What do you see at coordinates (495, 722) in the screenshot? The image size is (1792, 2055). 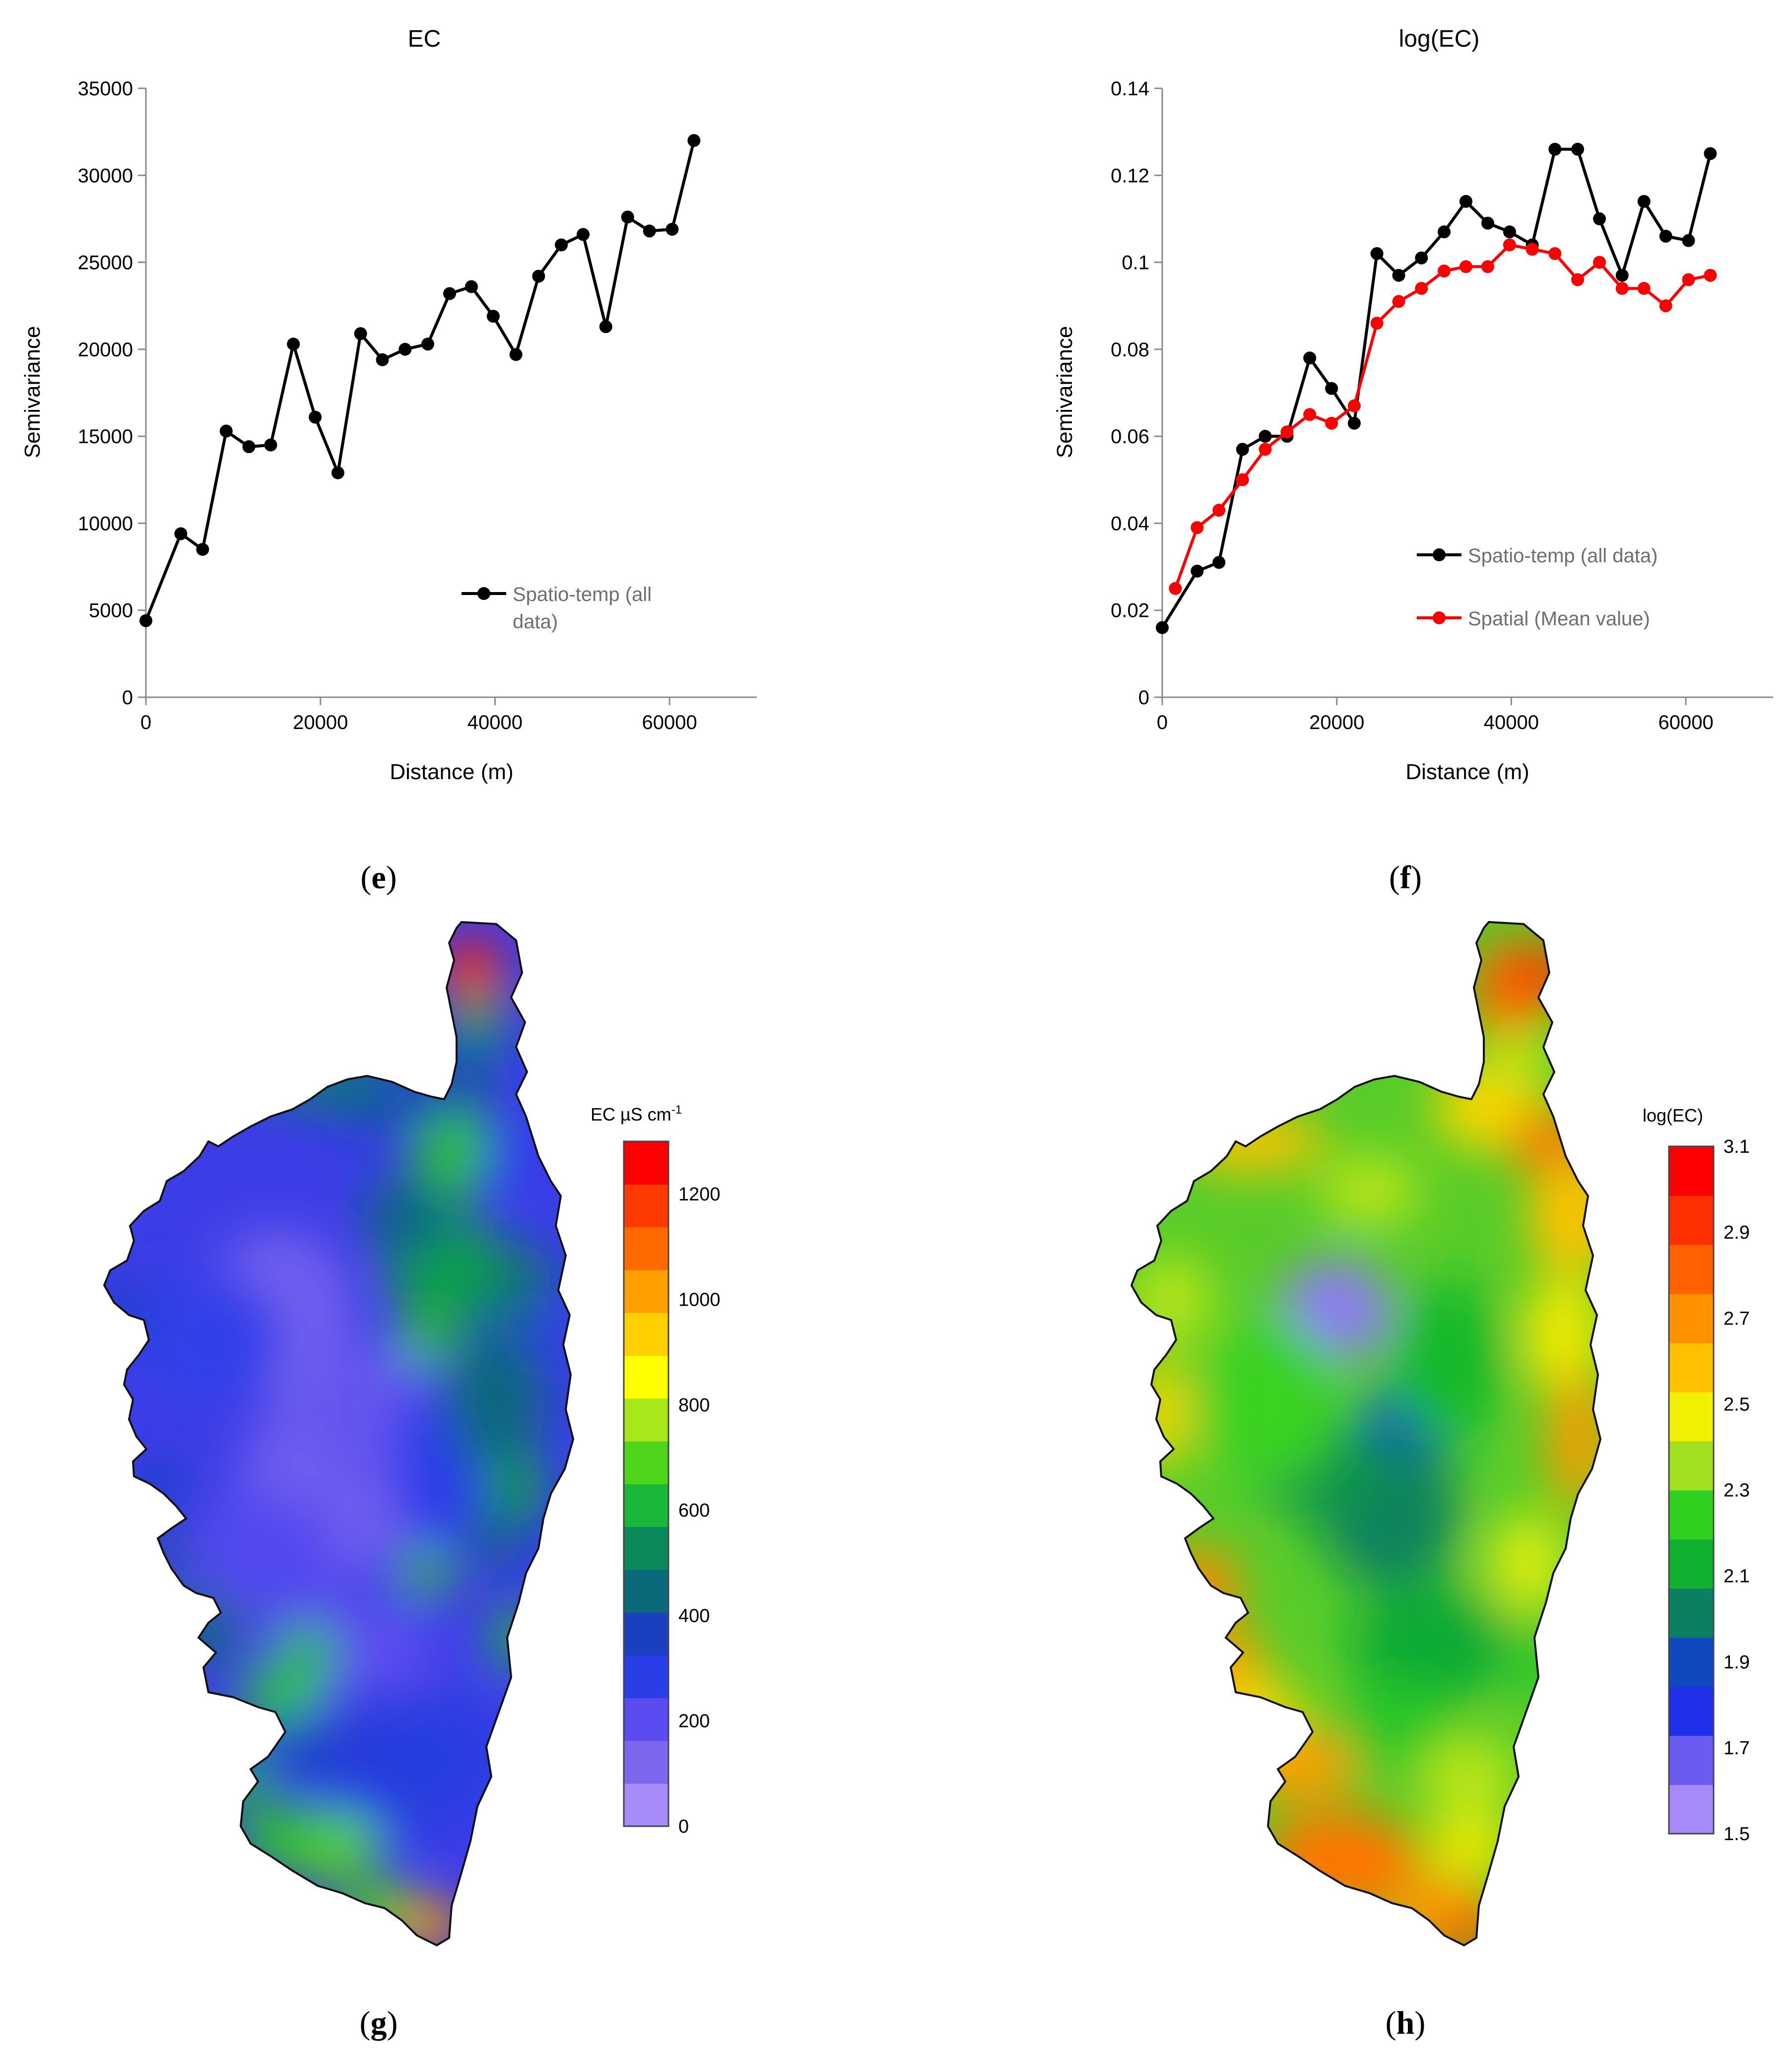 I see `x-tick-label: 40000` at bounding box center [495, 722].